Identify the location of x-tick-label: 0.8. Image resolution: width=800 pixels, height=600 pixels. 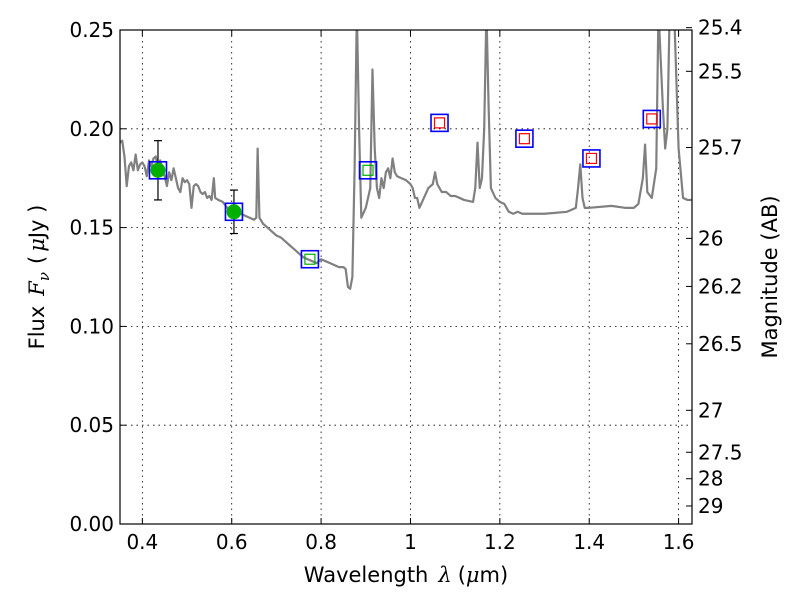
(321, 542).